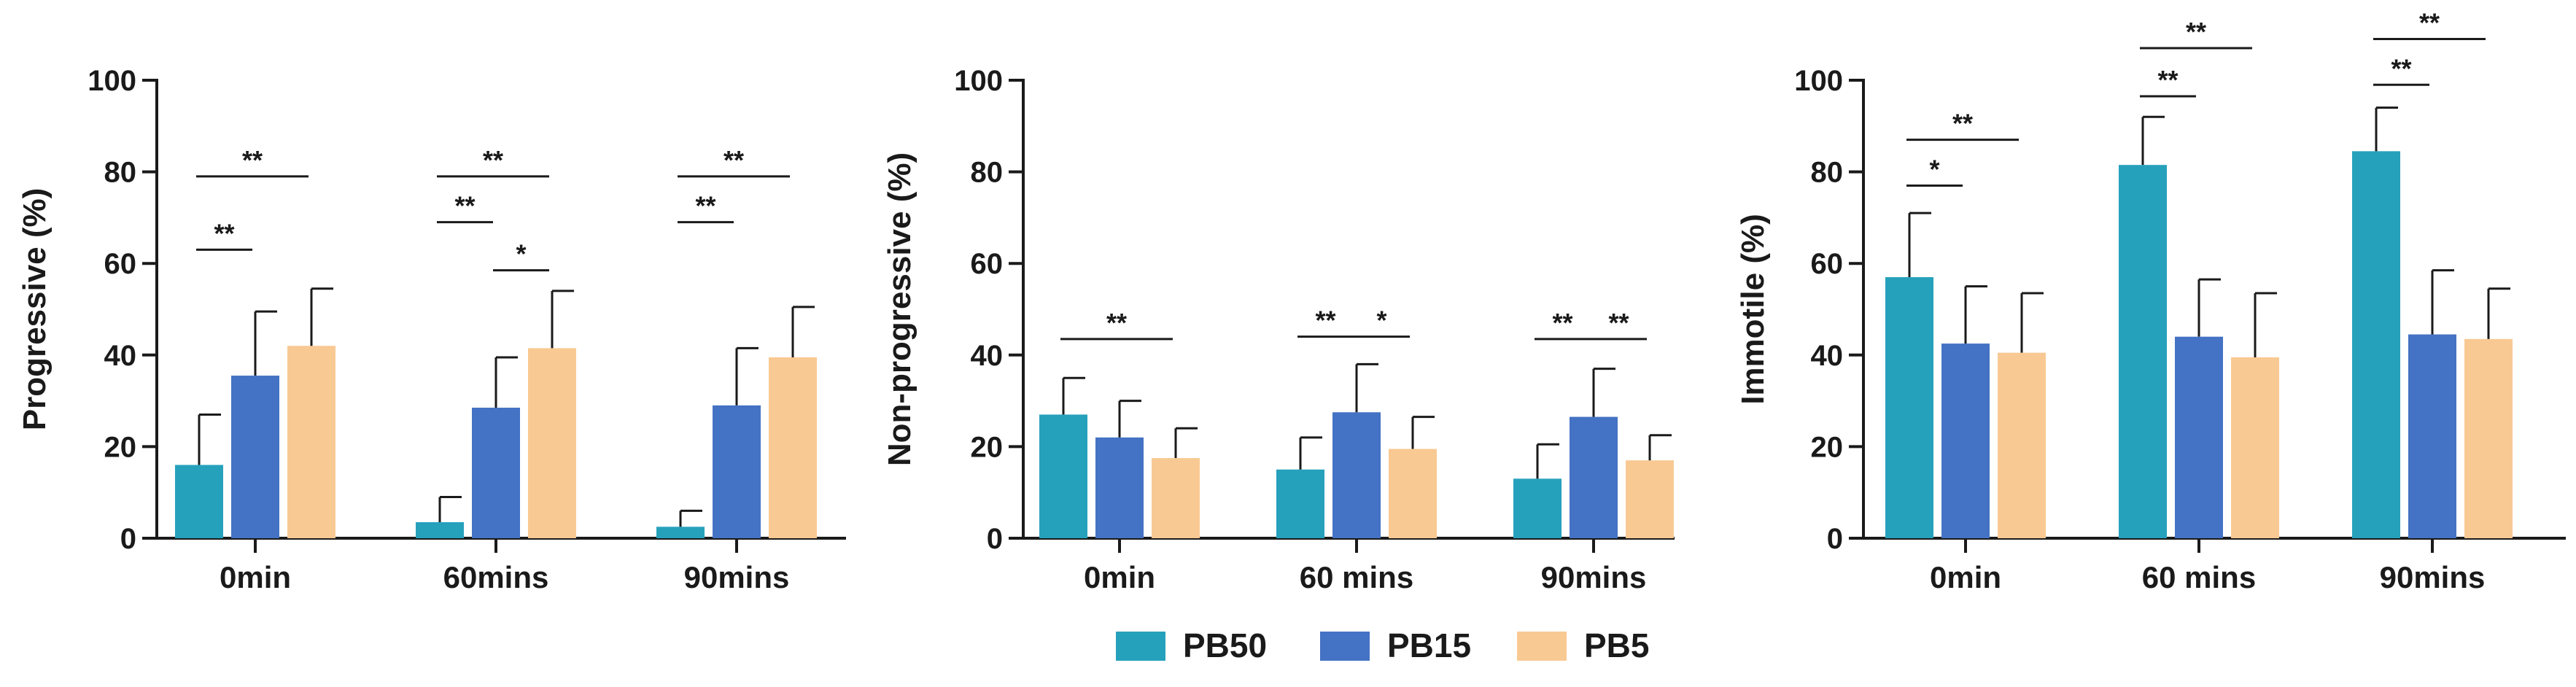  What do you see at coordinates (1140, 646) in the screenshot?
I see `legend-swatch-pb50` at bounding box center [1140, 646].